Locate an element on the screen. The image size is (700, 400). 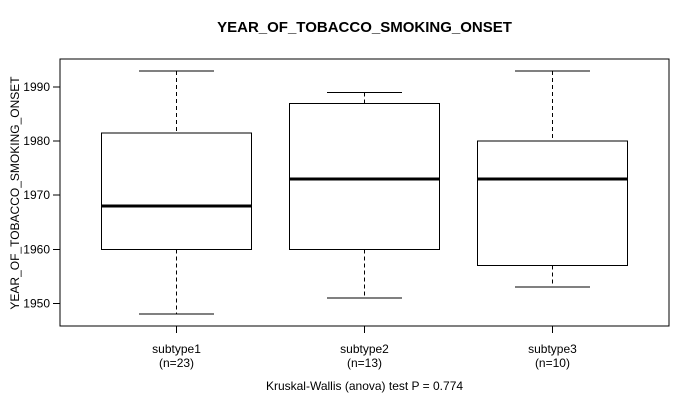
x-group-count-label: (n=10) is located at coordinates (552, 363).